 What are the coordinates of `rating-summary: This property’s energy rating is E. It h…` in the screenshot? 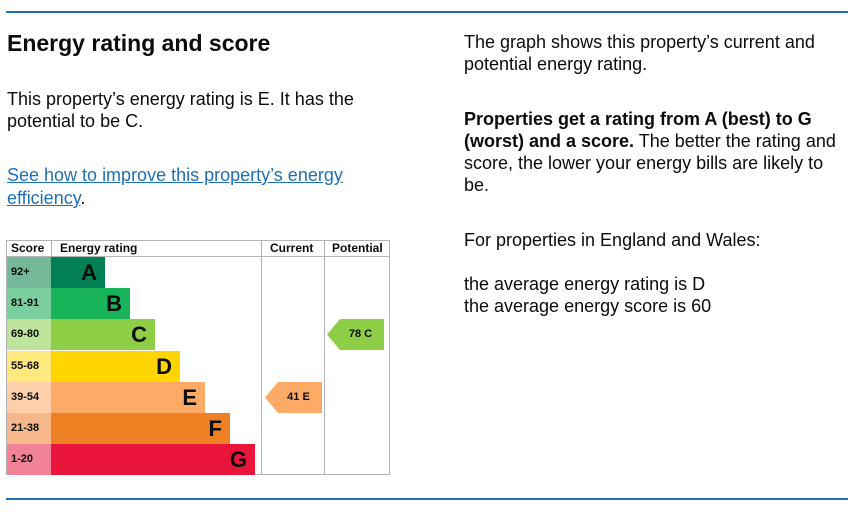 It's located at (207, 110).